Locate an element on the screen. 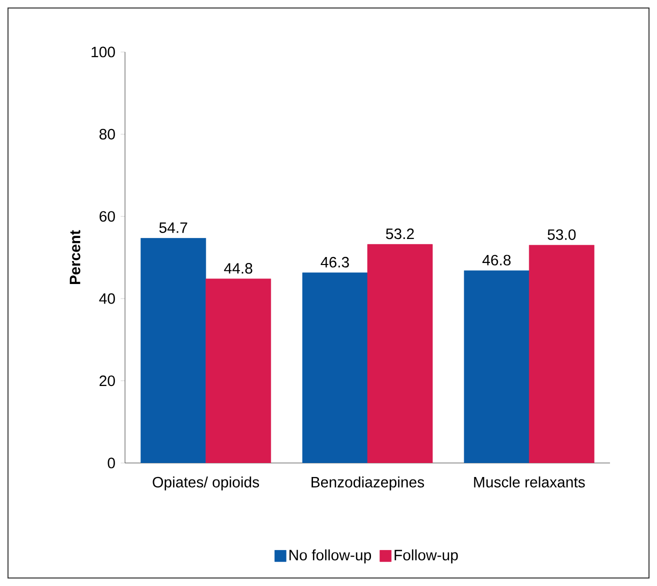 This screenshot has height=586, width=657. y-axis-title: Percent is located at coordinates (75, 257).